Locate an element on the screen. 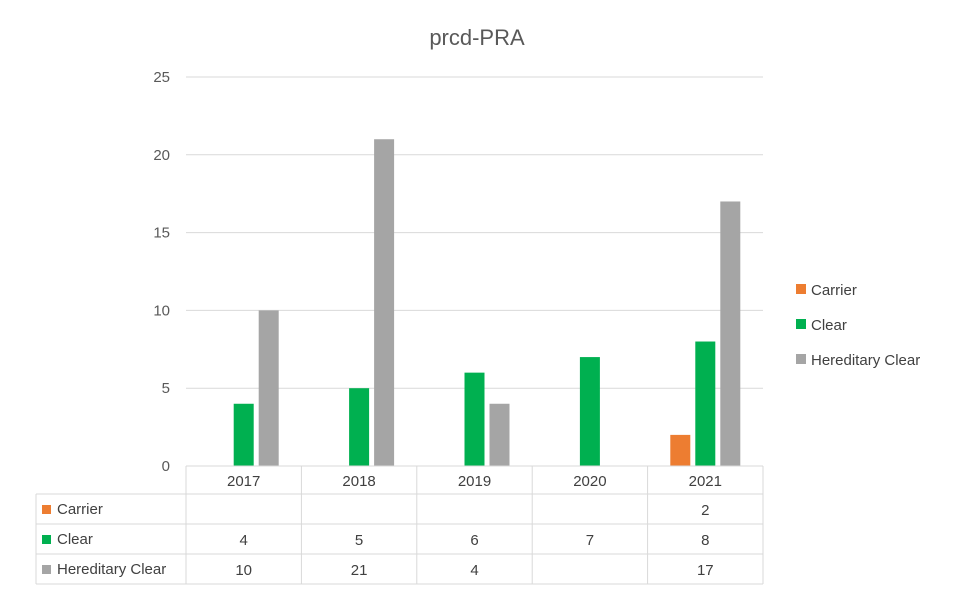  y-tick-label: 25 is located at coordinates (161, 77).